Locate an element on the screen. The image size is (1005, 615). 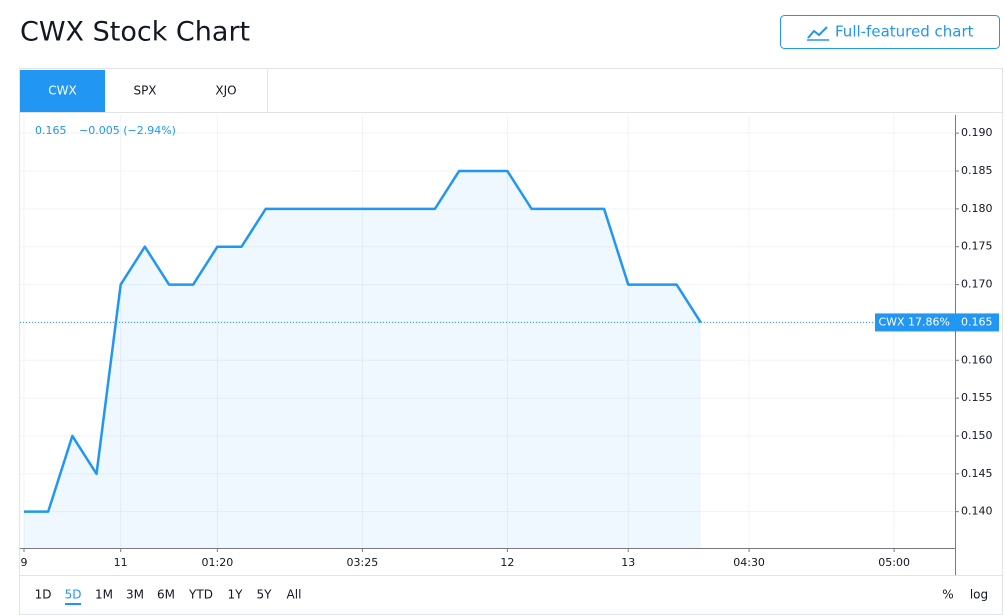
x-tick-label: 13 is located at coordinates (628, 562).